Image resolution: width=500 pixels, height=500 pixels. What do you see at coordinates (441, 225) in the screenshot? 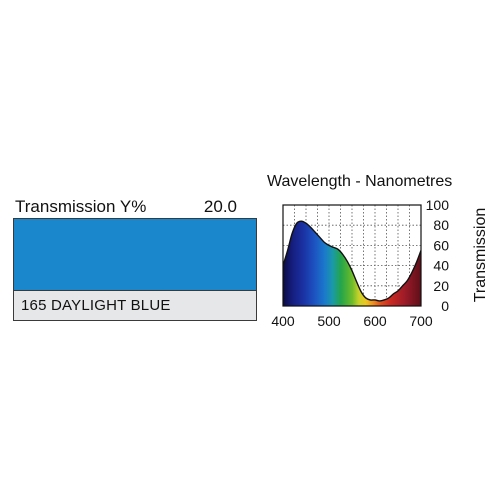
I see `y-tick-label: 80` at bounding box center [441, 225].